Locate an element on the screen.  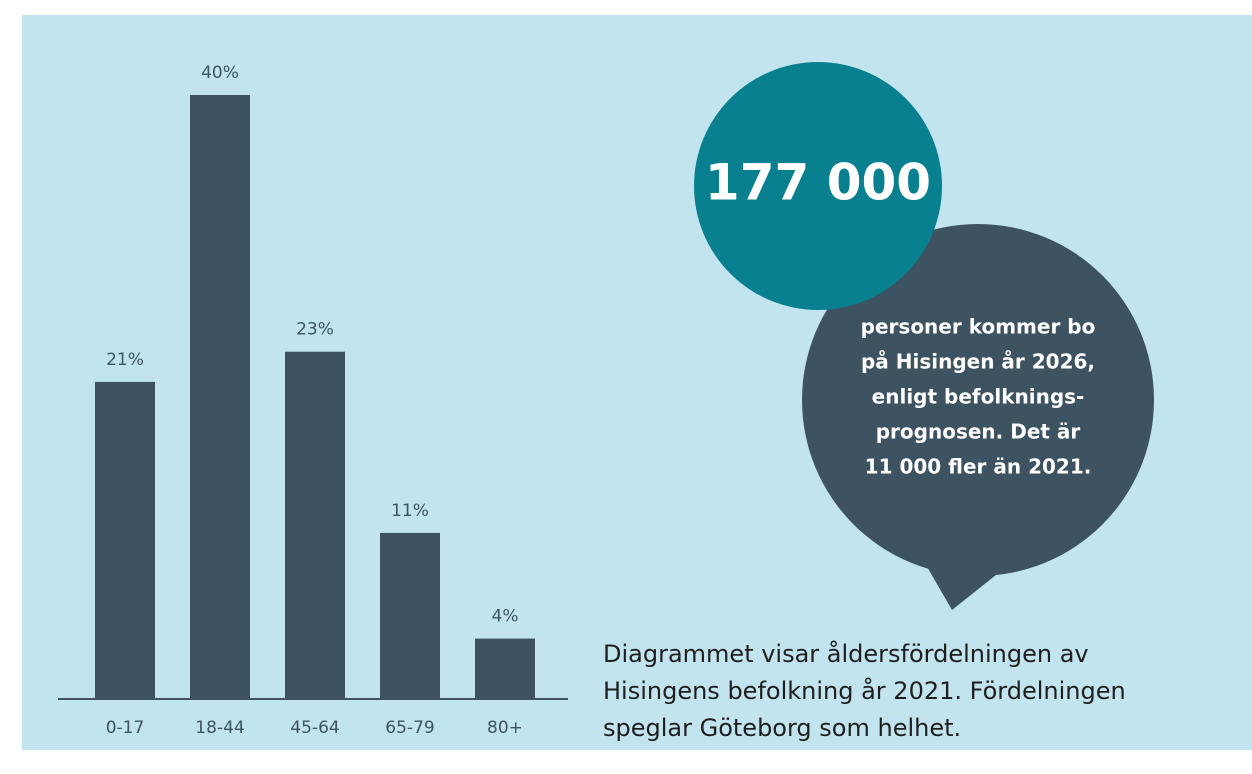
number-circle is located at coordinates (818, 186).